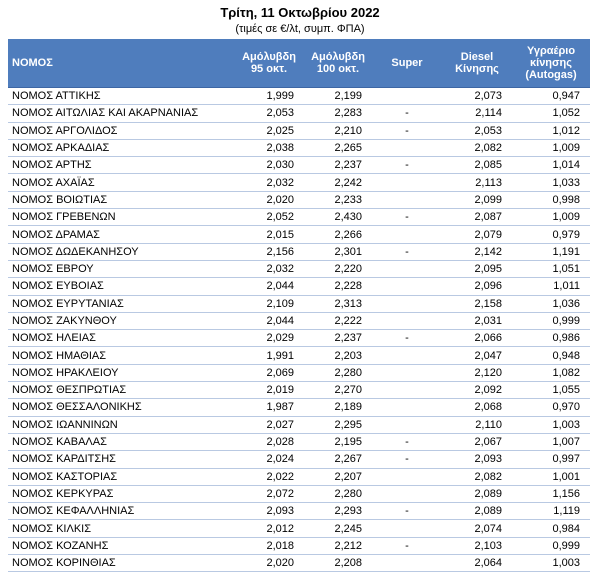 This screenshot has height=572, width=600. I want to click on price-cell: 2,245, so click(338, 528).